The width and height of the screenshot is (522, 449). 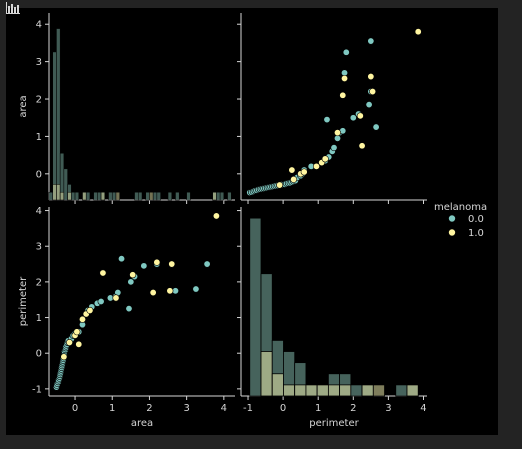 What do you see at coordinates (142, 423) in the screenshot?
I see `x-axis-label-area: area` at bounding box center [142, 423].